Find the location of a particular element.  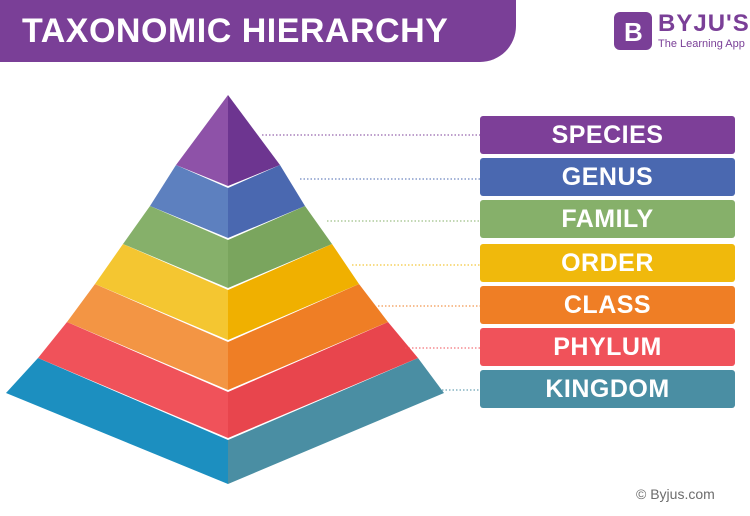

genus-right-face is located at coordinates (266, 201).